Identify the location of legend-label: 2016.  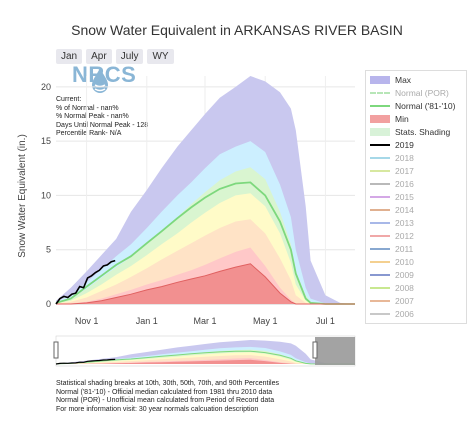
(404, 184).